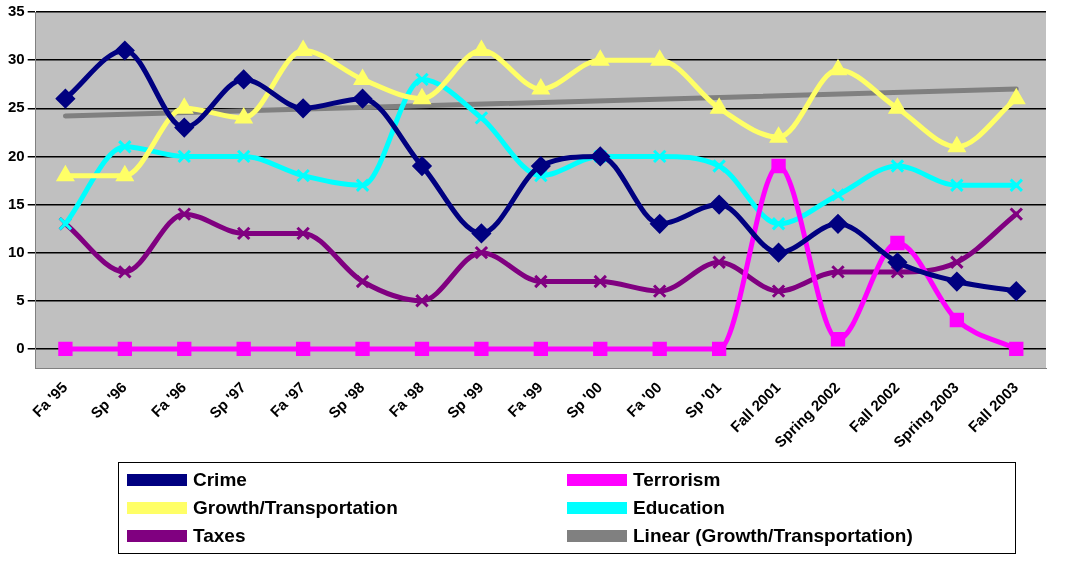 The width and height of the screenshot is (1066, 580). Describe the element at coordinates (16, 107) in the screenshot. I see `y-tick-label: 25` at that location.